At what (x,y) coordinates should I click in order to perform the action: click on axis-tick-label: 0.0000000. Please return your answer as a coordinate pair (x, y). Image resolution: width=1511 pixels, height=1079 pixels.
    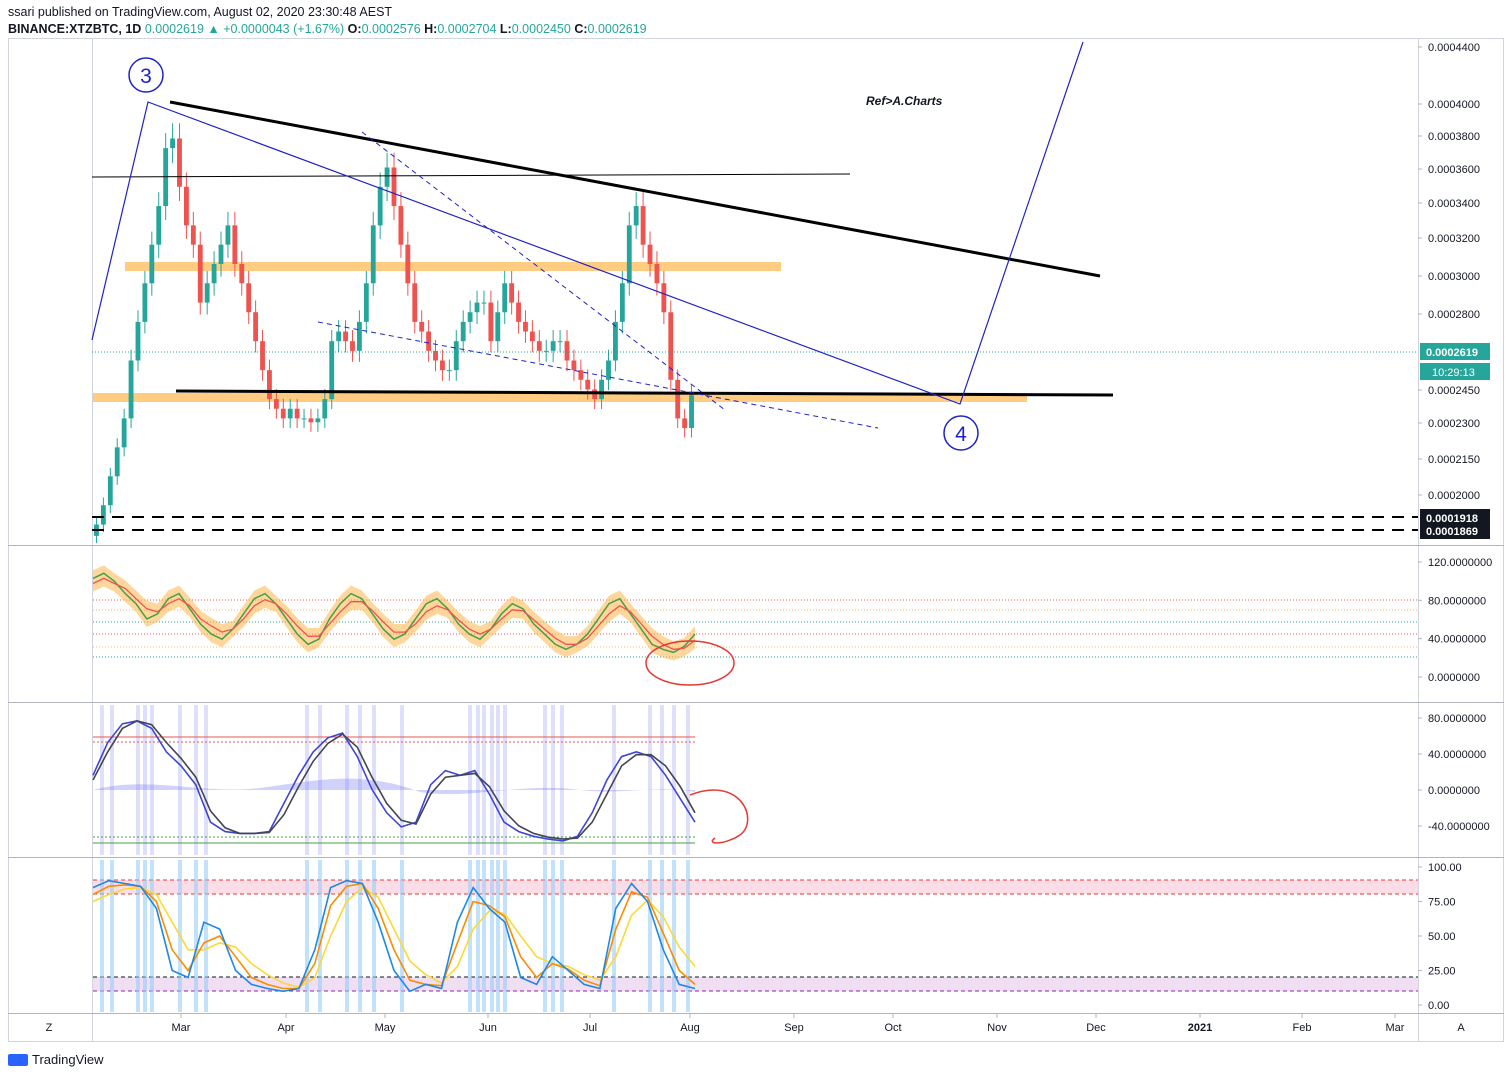
    Looking at the image, I should click on (1454, 791).